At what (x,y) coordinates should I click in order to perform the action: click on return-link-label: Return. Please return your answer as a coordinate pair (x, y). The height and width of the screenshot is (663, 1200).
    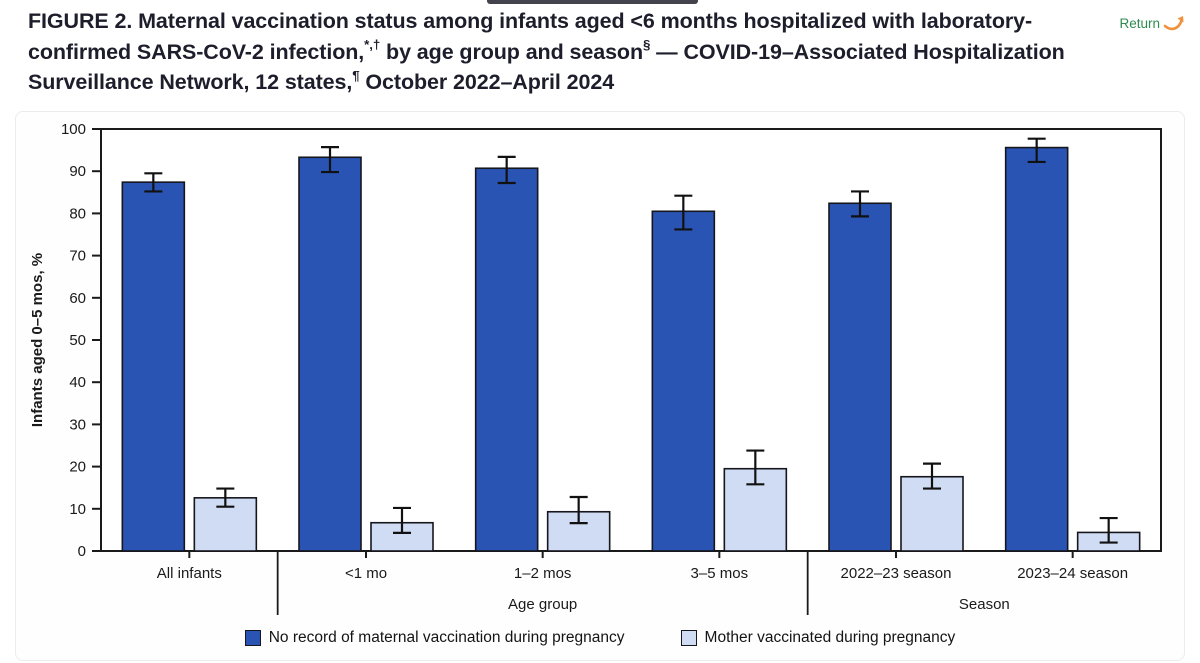
    Looking at the image, I should click on (1139, 23).